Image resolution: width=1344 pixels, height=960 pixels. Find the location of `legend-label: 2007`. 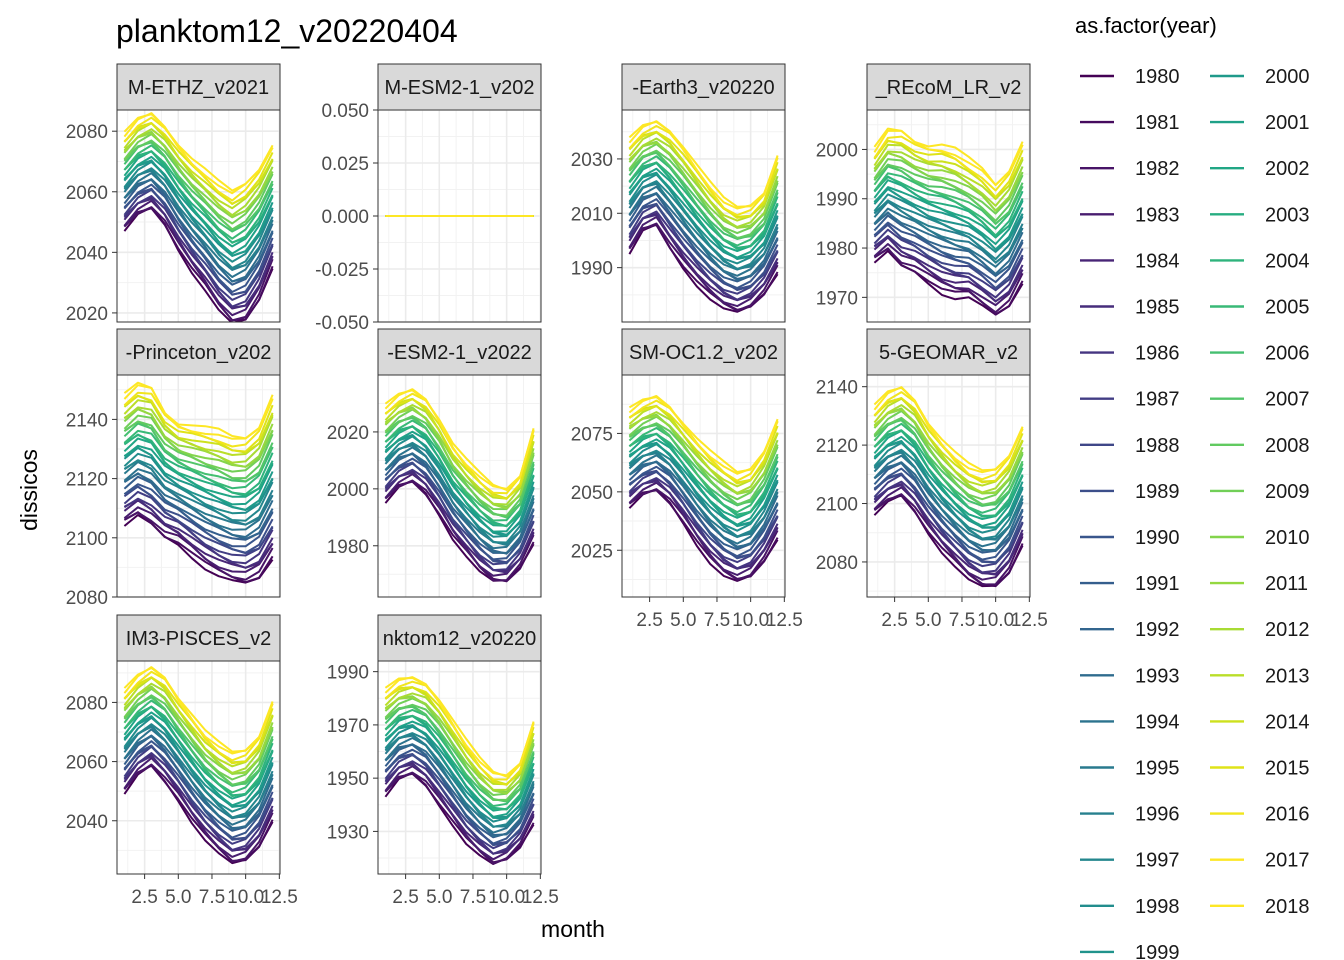

legend-label: 2007 is located at coordinates (1287, 400).